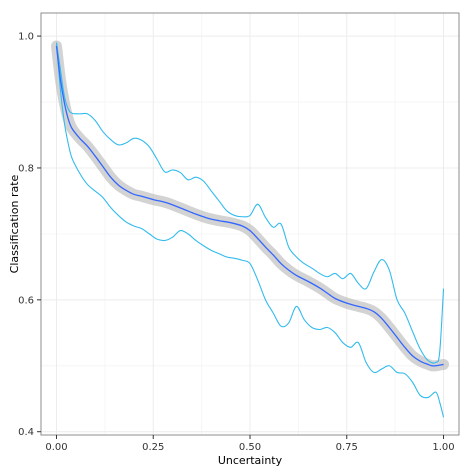 The width and height of the screenshot is (474, 474). Describe the element at coordinates (14, 223) in the screenshot. I see `y-axis-title: Classification rate` at that location.